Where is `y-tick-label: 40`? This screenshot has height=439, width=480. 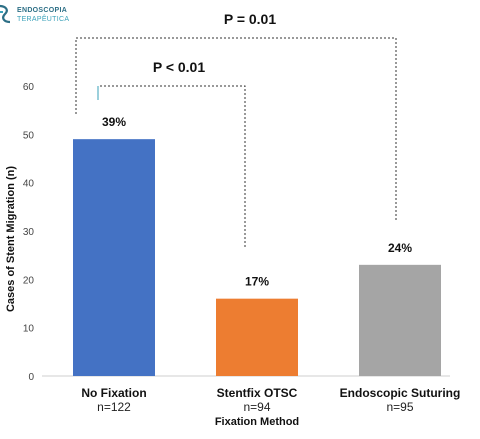 y-tick-label: 40 is located at coordinates (29, 184).